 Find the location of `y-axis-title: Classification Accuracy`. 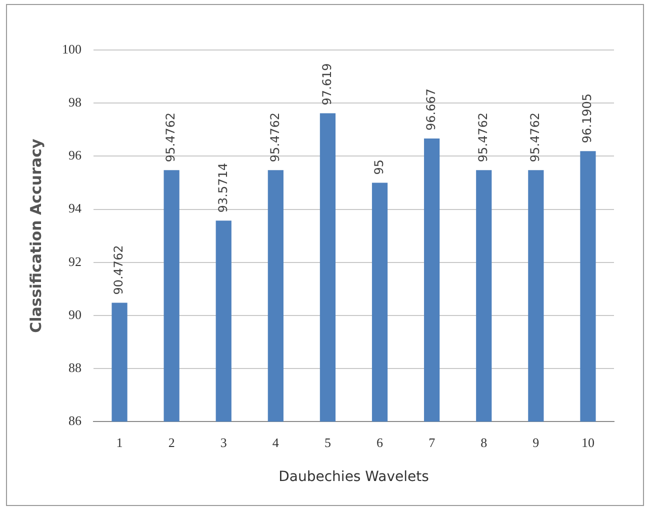

y-axis-title: Classification Accuracy is located at coordinates (35, 235).